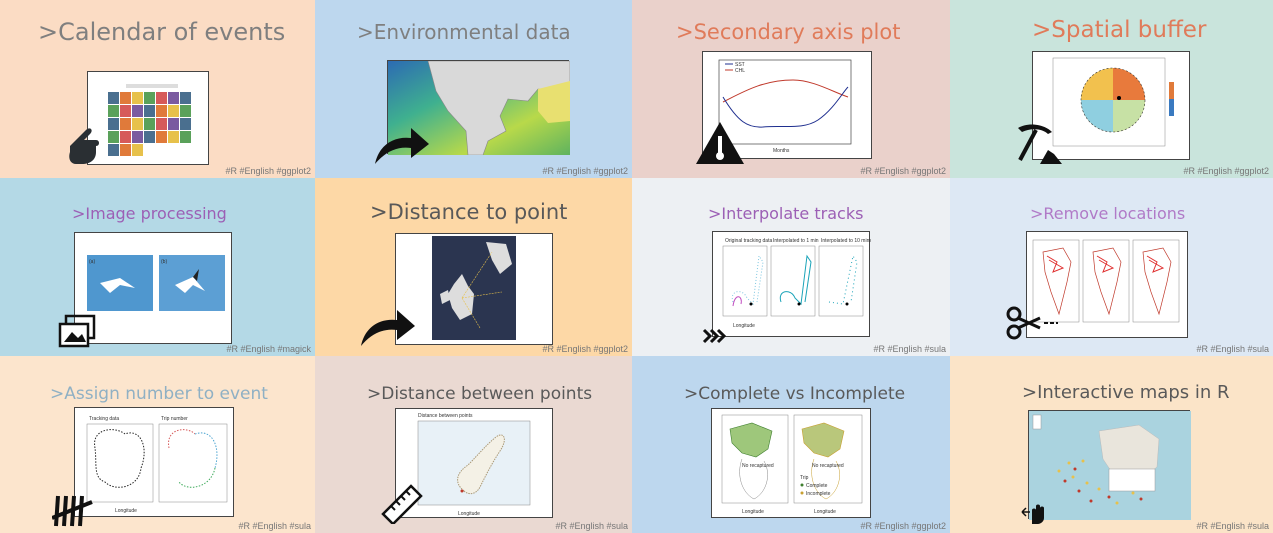  What do you see at coordinates (804, 478) in the screenshot?
I see `svg-text: Trip` at bounding box center [804, 478].